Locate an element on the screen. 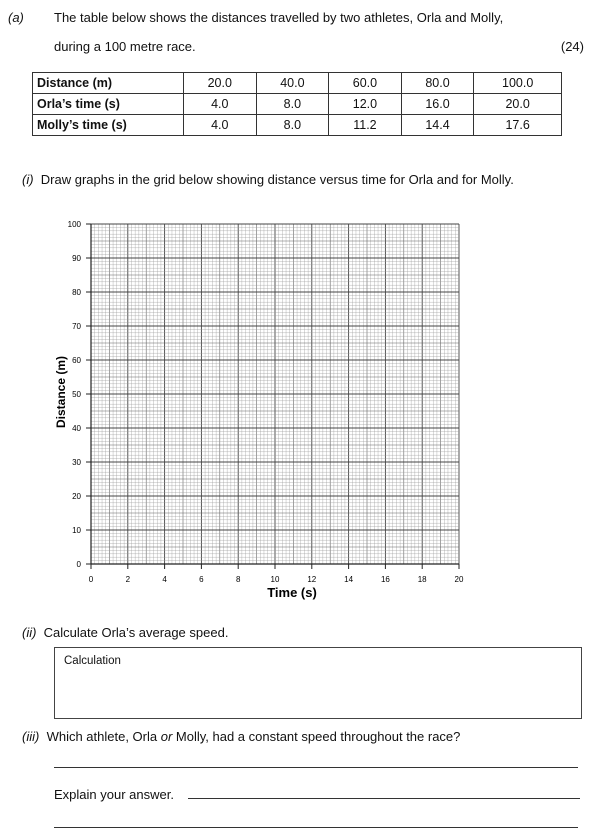 Image resolution: width=592 pixels, height=837 pixels. x-tick-label: 4 is located at coordinates (164, 579).